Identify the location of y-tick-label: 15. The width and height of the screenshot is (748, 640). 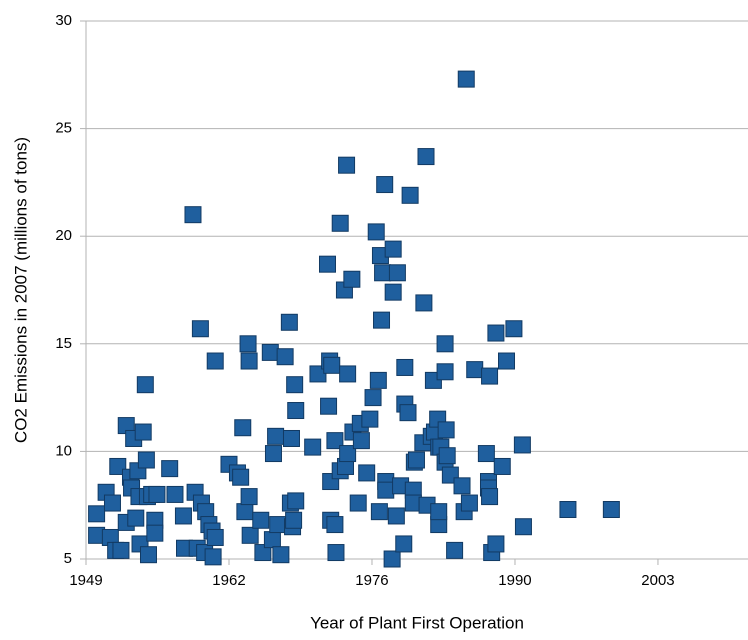
(63, 343).